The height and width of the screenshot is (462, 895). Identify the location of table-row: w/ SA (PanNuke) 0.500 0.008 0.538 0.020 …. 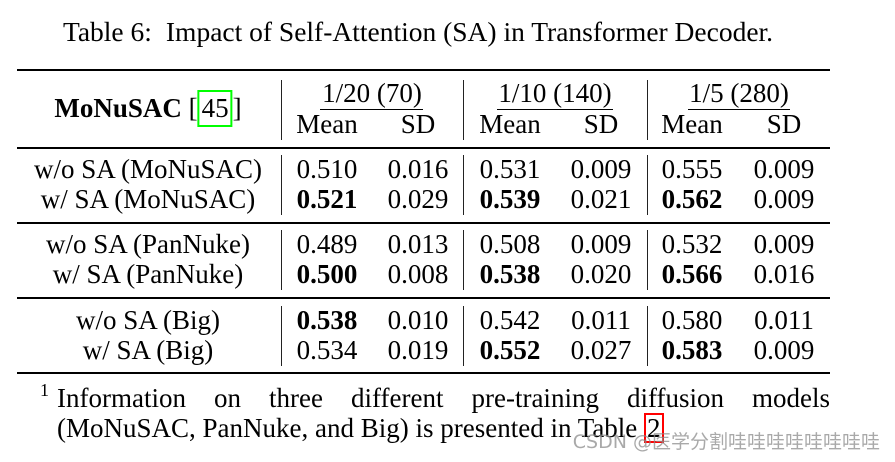
(447, 274).